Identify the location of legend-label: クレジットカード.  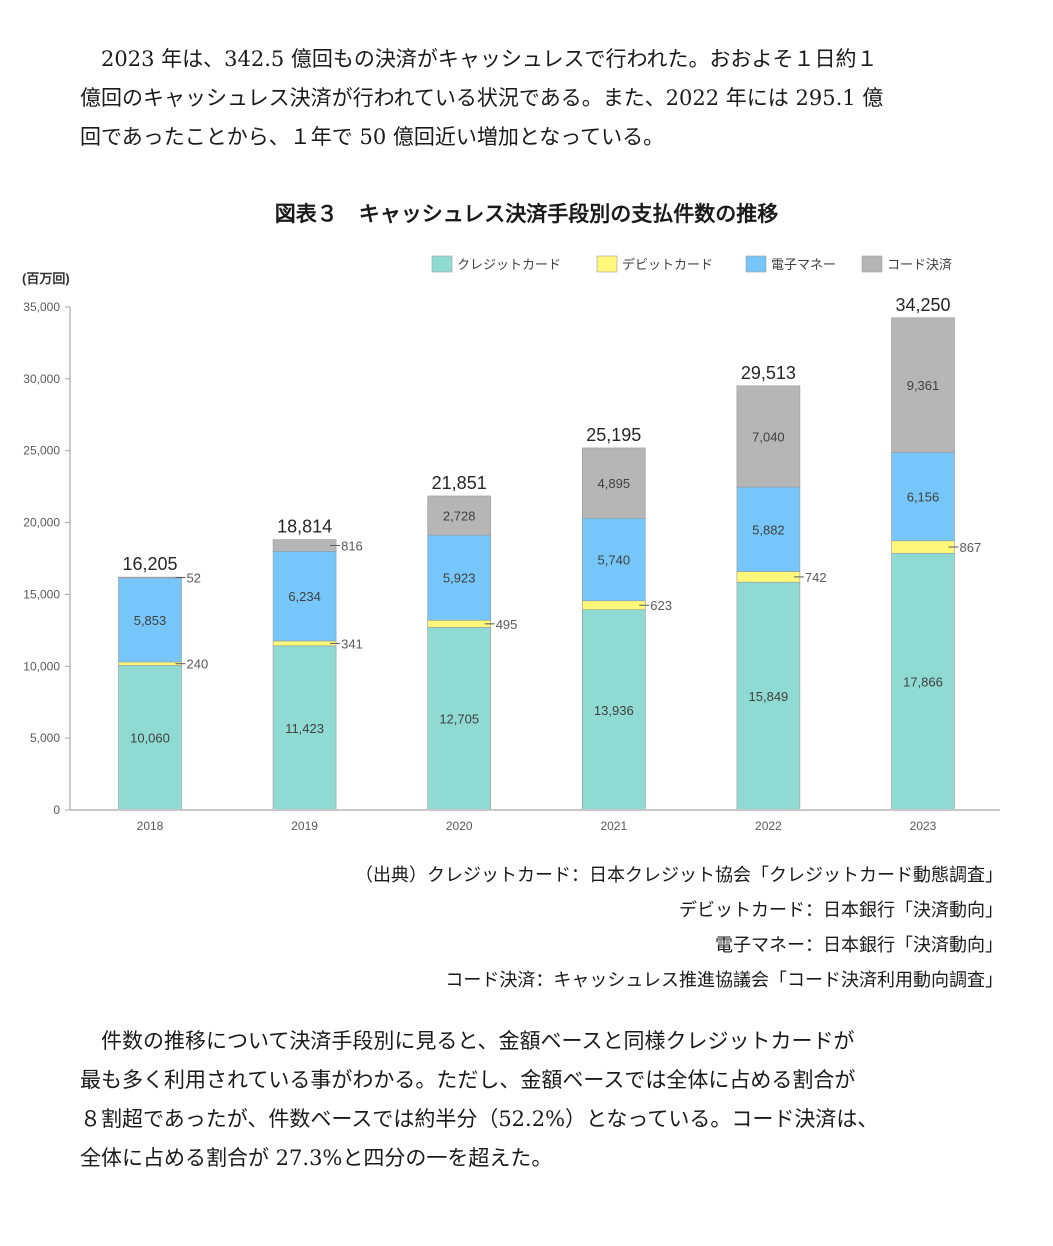
(509, 264).